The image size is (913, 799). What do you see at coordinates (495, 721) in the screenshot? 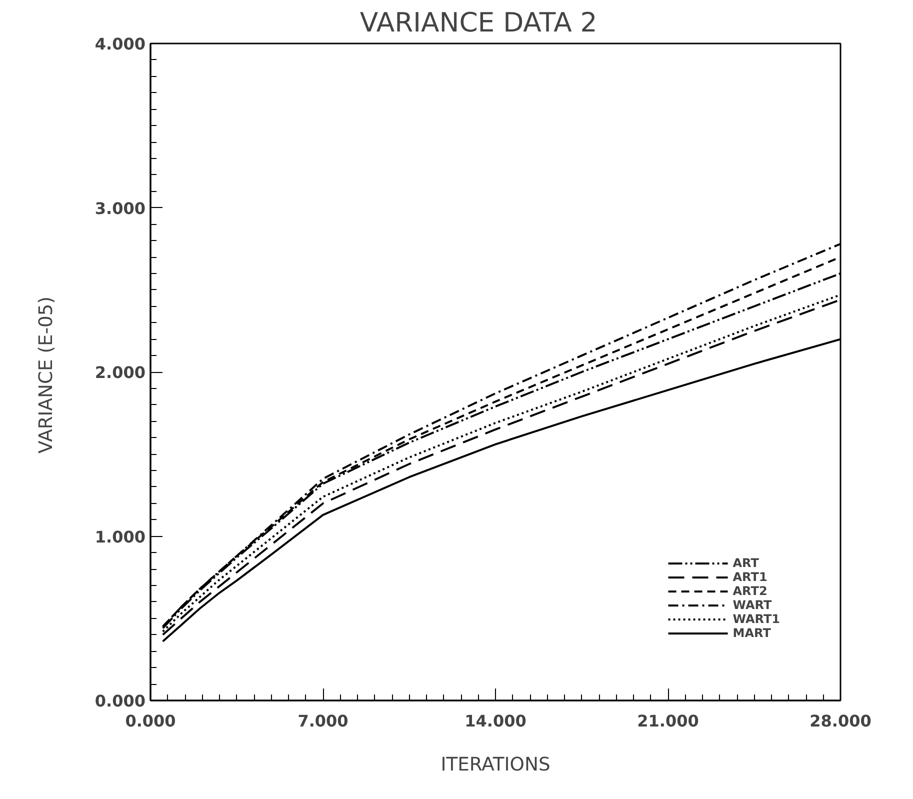
I see `x-tick-label: 14.000` at bounding box center [495, 721].